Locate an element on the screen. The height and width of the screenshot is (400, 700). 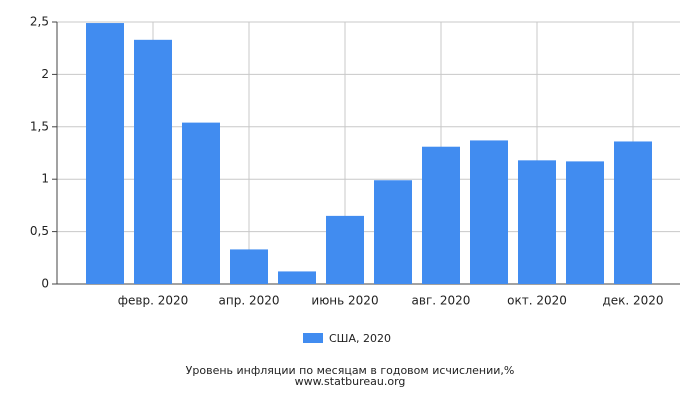
y-tick-label: 0,5 is located at coordinates (39, 231).